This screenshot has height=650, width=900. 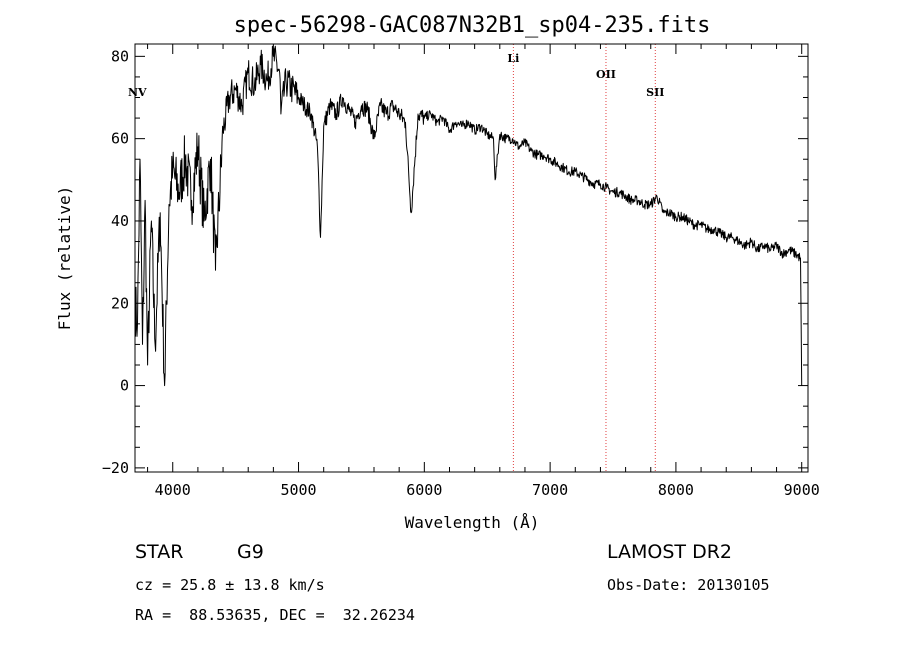 I want to click on emission-line-label: NV, so click(x=137, y=92).